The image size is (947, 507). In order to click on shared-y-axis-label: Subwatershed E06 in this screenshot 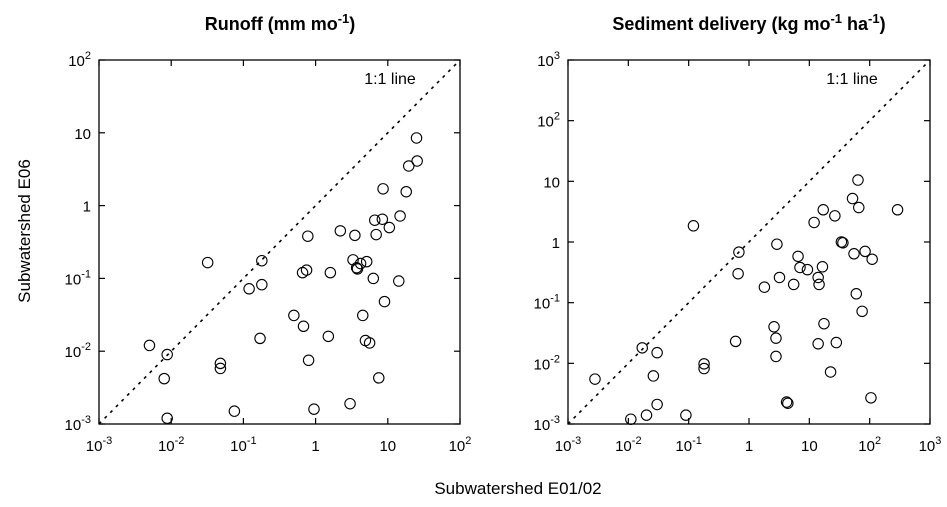, I will do `click(24, 231)`.